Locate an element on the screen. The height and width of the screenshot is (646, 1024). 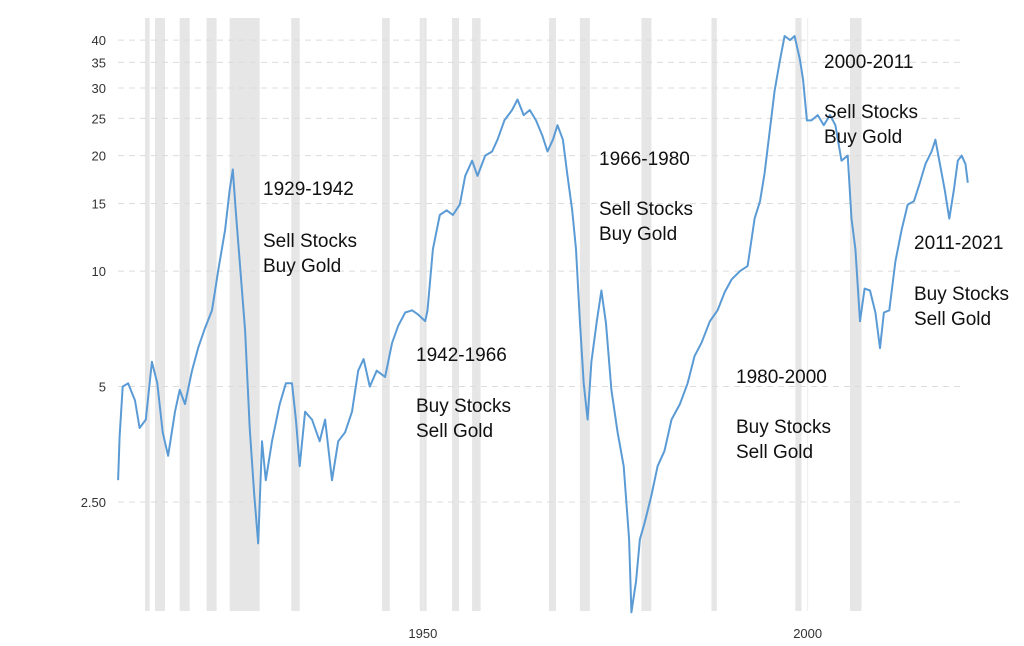
y-tick-label: 5 is located at coordinates (102, 387).